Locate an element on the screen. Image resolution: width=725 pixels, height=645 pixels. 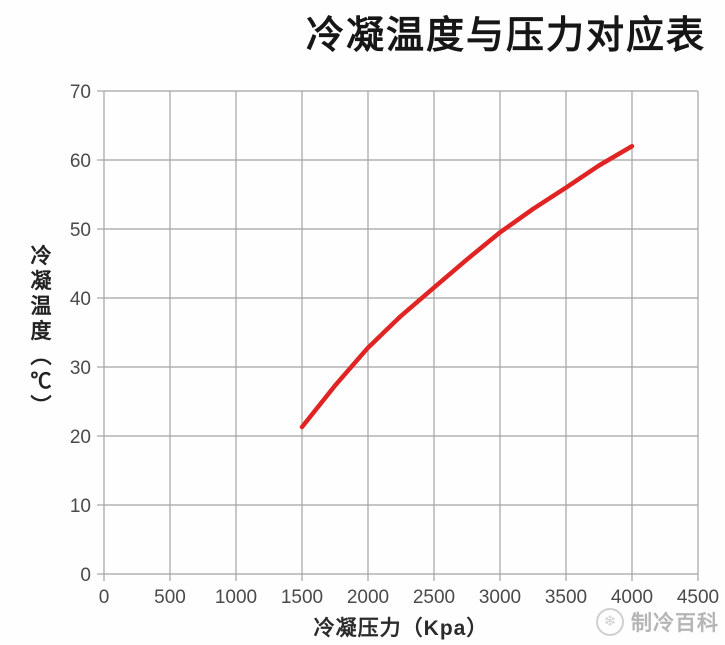
y-tick-label: 10 is located at coordinates (80, 506).